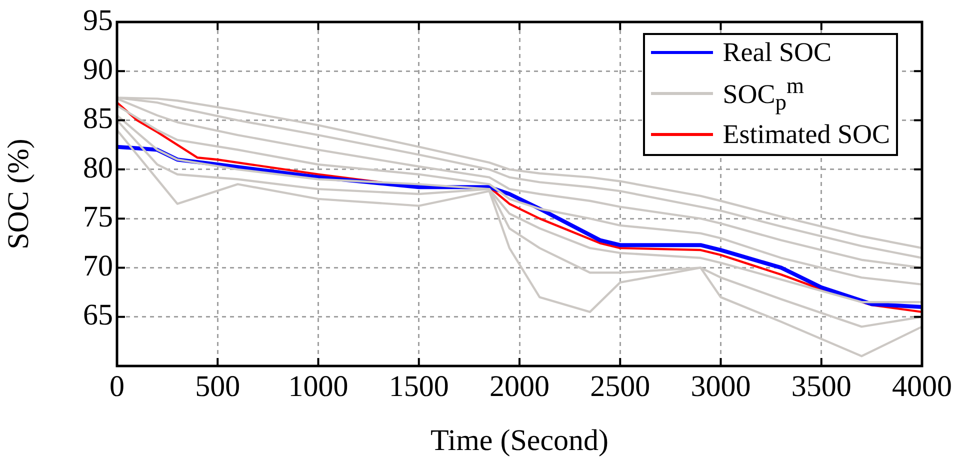  What do you see at coordinates (98, 266) in the screenshot?
I see `y-tick-label: 70` at bounding box center [98, 266].